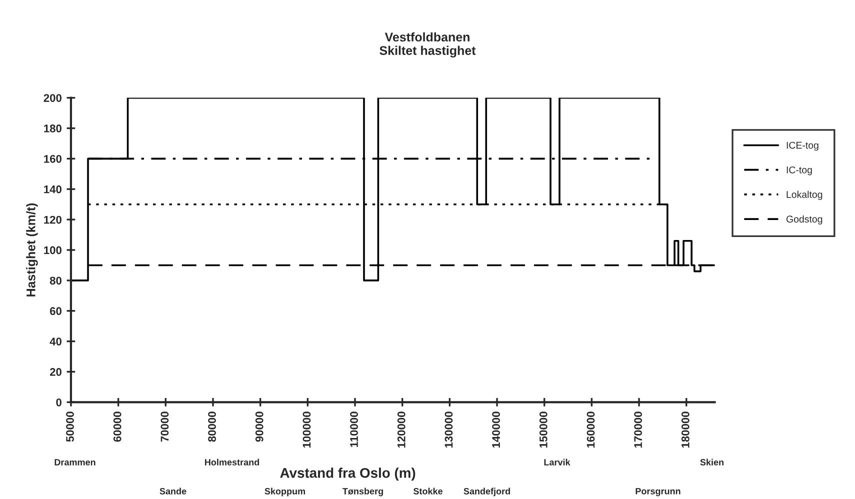 The width and height of the screenshot is (855, 499). What do you see at coordinates (53, 98) in the screenshot?
I see `y-tick-label: 200` at bounding box center [53, 98].